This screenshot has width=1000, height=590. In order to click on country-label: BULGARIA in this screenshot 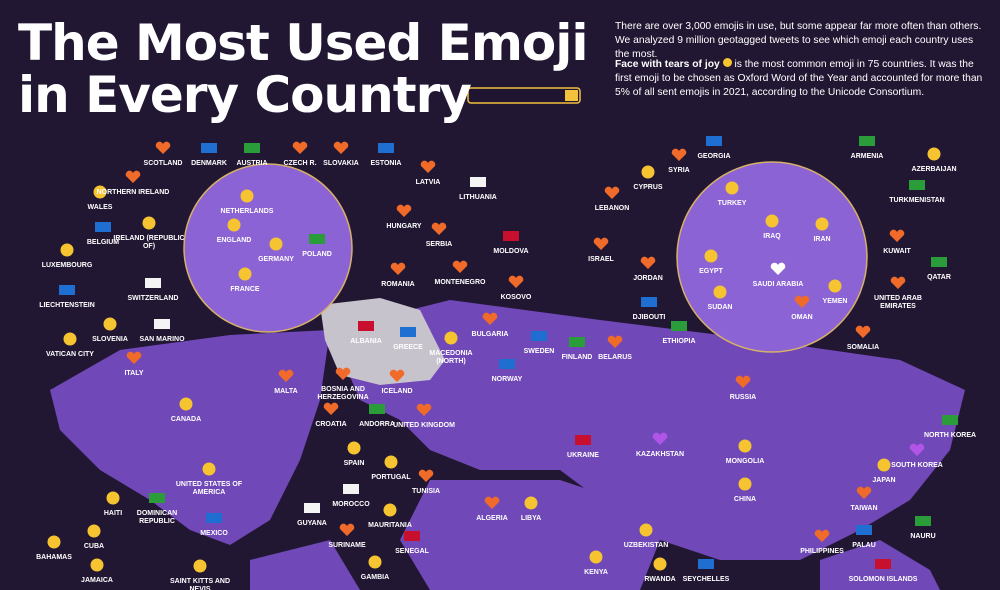, I will do `click(490, 334)`.